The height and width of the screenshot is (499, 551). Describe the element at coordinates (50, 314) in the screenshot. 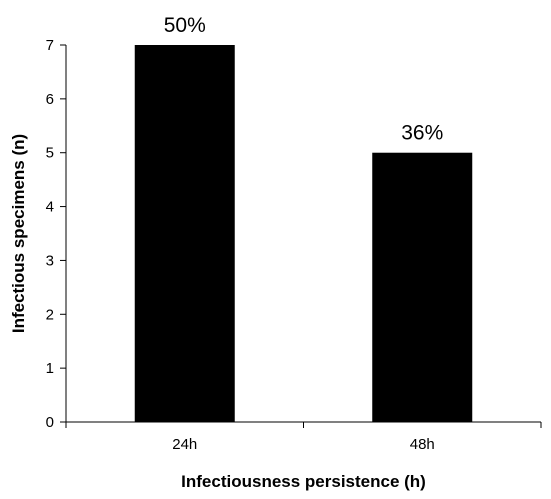

I see `y-tick-label: 2` at that location.